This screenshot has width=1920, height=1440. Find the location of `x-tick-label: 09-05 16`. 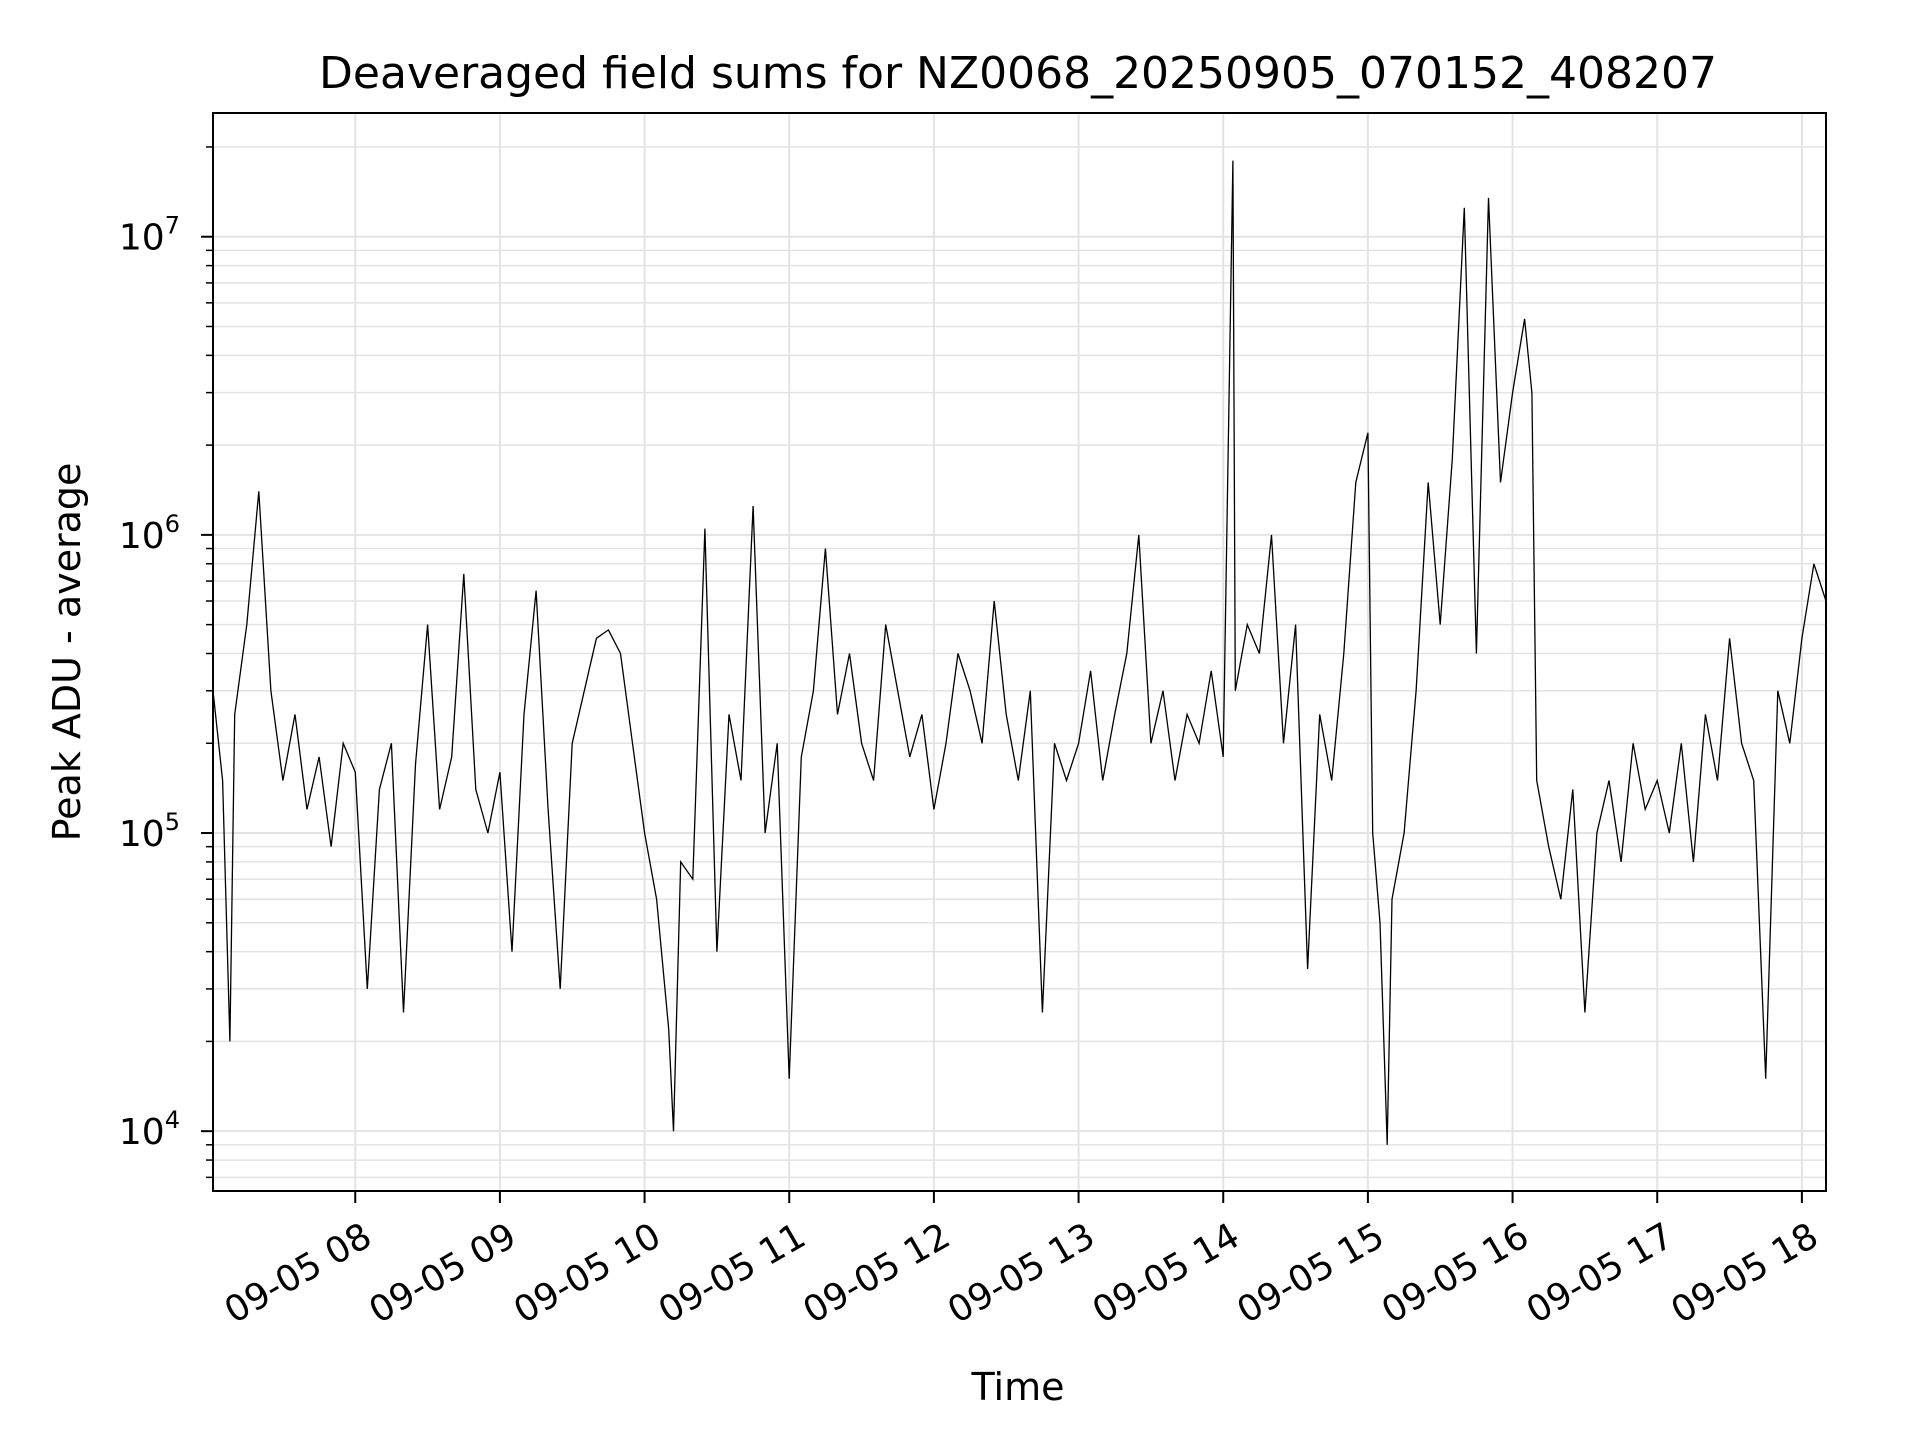

x-tick-label: 09-05 16 is located at coordinates (1455, 1273).